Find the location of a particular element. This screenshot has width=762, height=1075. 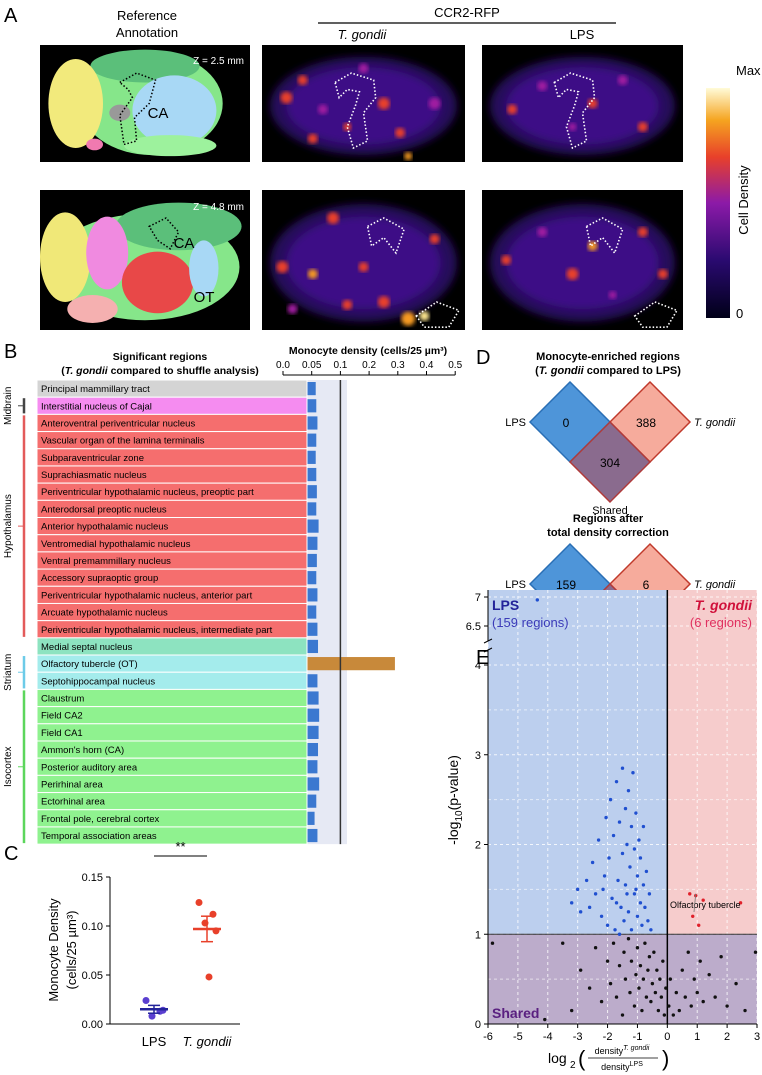

row-label: Suprachiasmatic nucleus is located at coordinates (94, 475).